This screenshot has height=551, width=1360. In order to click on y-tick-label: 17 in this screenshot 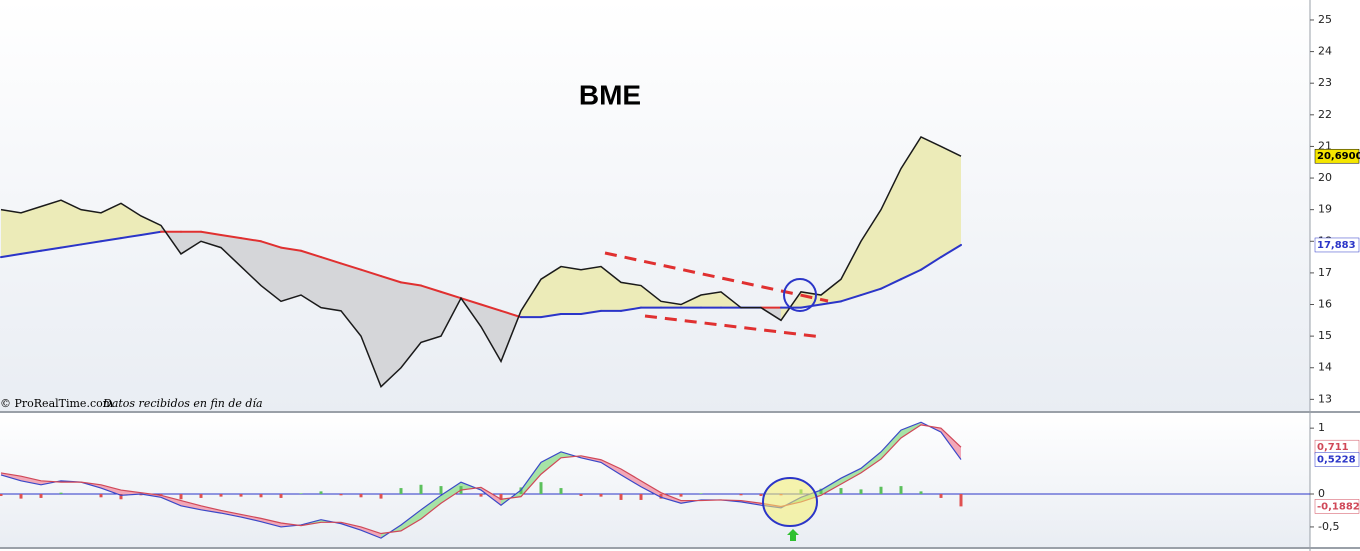, I will do `click(1325, 272)`.